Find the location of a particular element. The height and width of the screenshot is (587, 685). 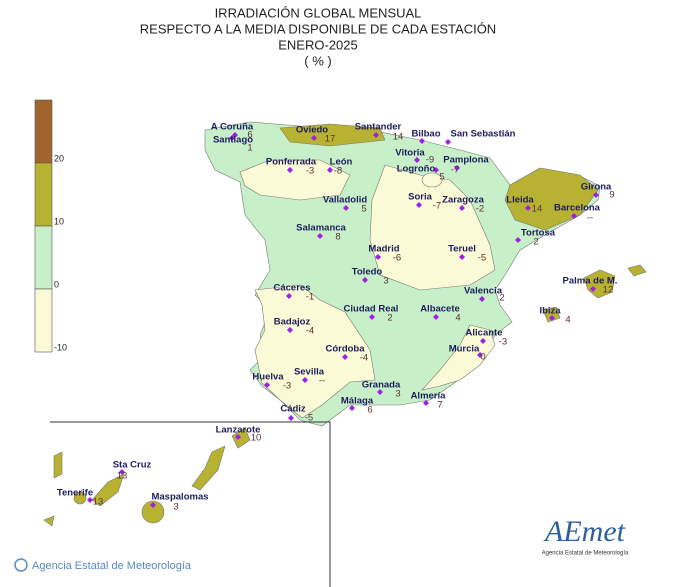

station-name: Alicante is located at coordinates (484, 333).